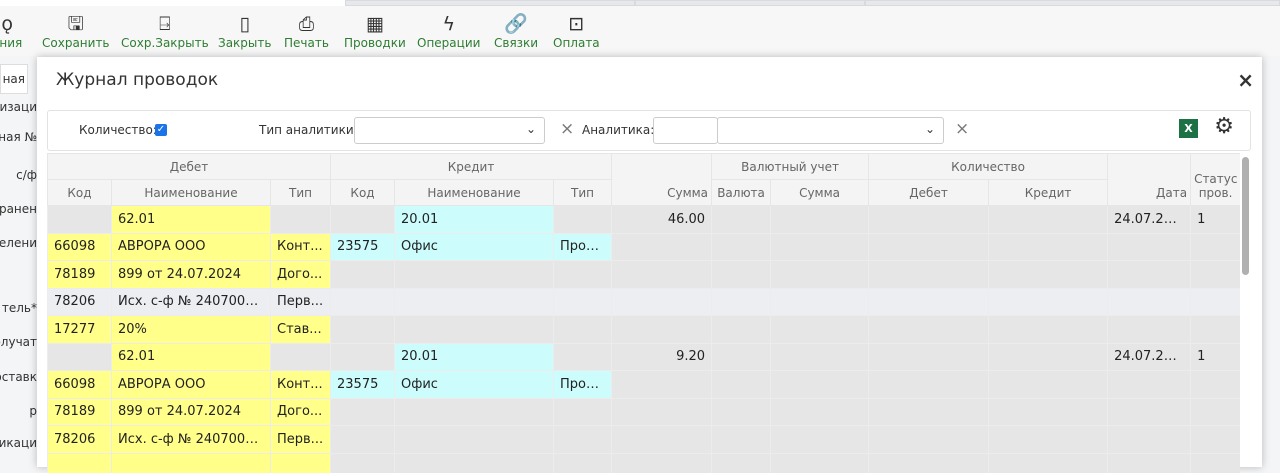 This screenshot has width=1280, height=473. Describe the element at coordinates (662, 179) in the screenshot. I see `col-sum: Сумма` at that location.